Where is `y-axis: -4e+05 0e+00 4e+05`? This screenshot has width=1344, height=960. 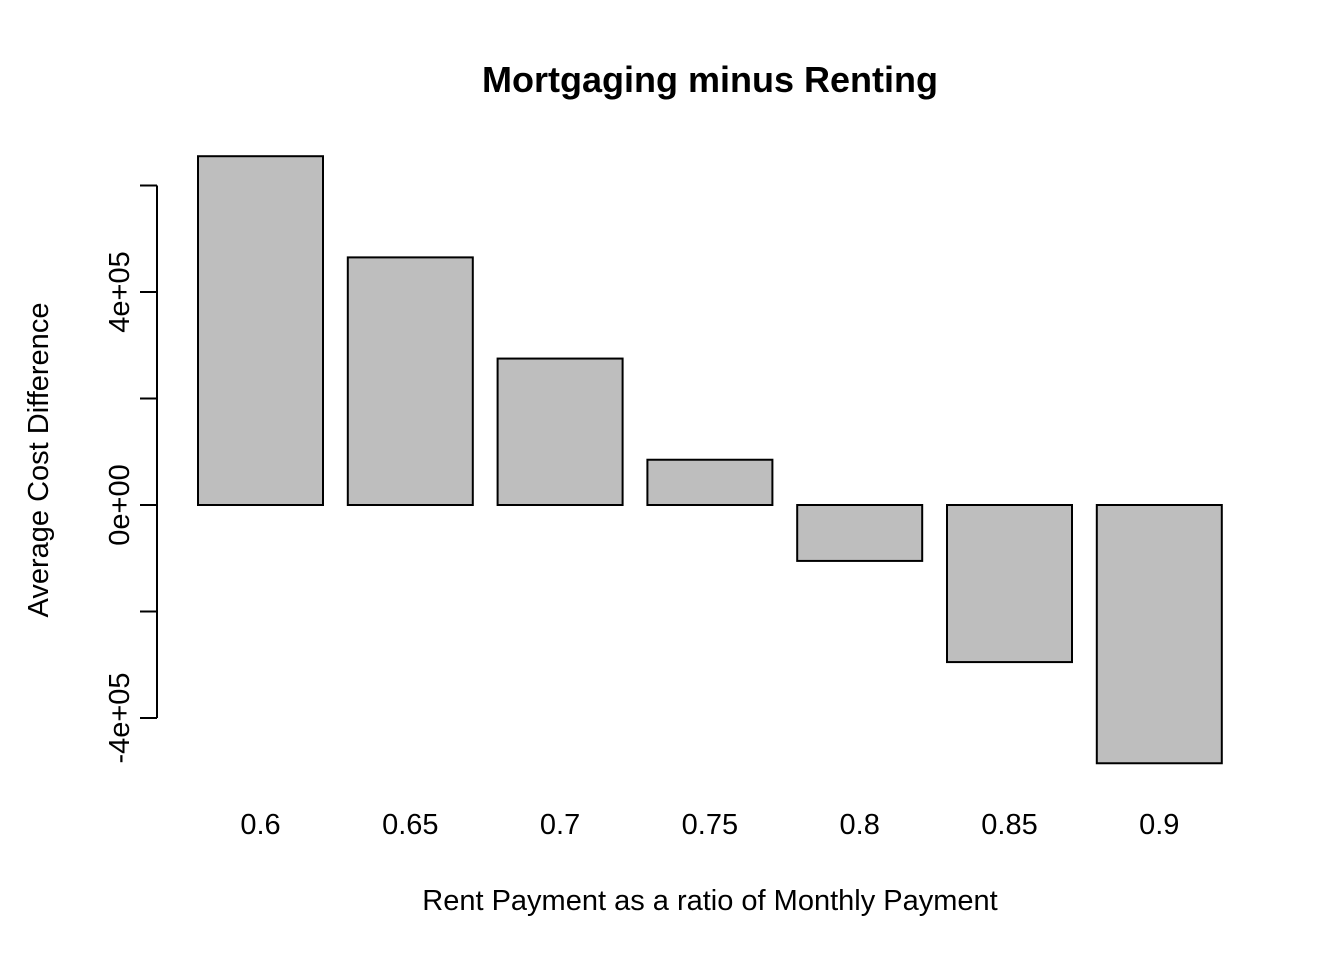
y-axis: -4e+05 0e+00 4e+05 is located at coordinates (131, 474).